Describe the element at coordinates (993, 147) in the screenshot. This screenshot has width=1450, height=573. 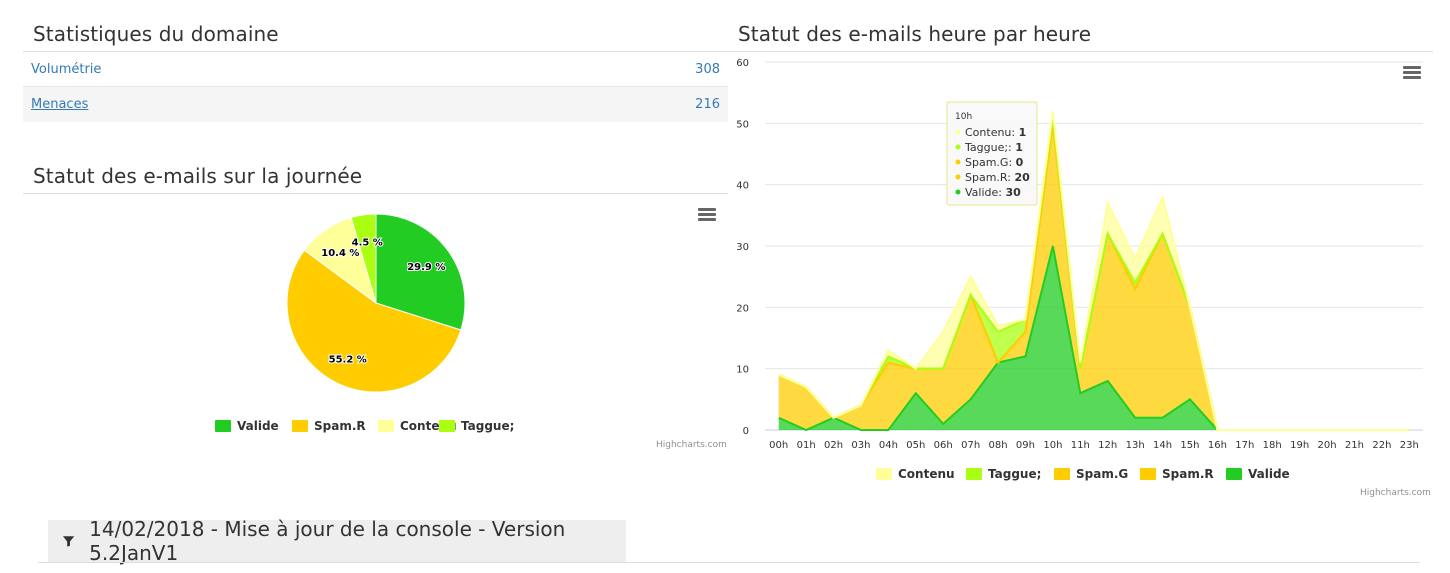
I see `tooltip-row-taggue: Taggue;: 1` at that location.